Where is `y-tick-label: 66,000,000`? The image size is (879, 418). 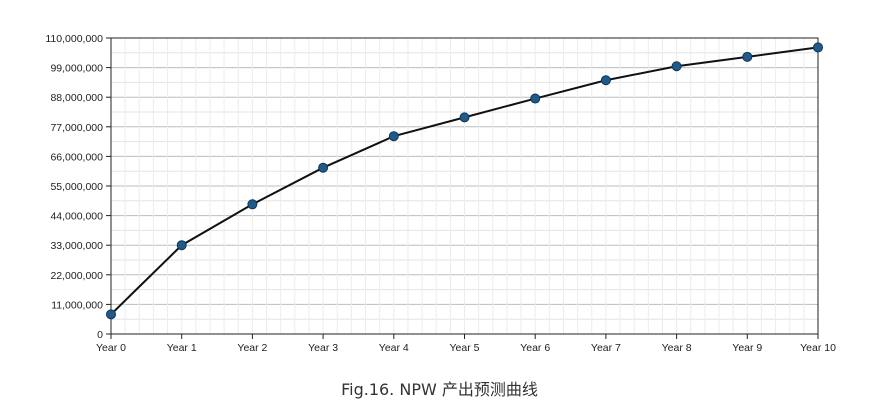 y-tick-label: 66,000,000 is located at coordinates (76, 157).